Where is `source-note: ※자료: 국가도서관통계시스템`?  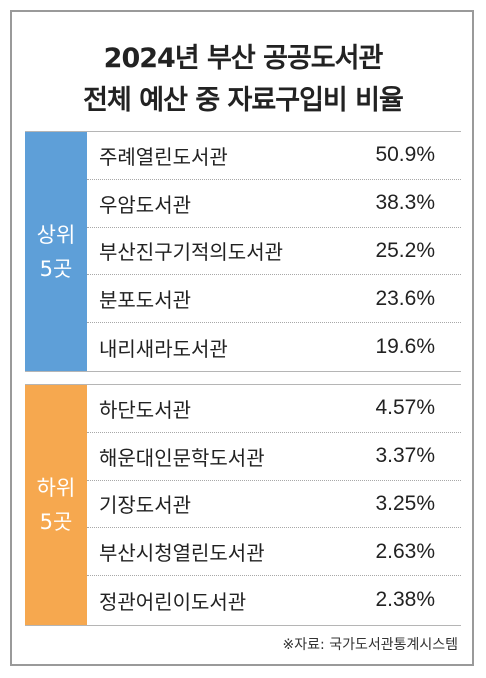 source-note: ※자료: 국가도서관통계시스템 is located at coordinates (370, 645).